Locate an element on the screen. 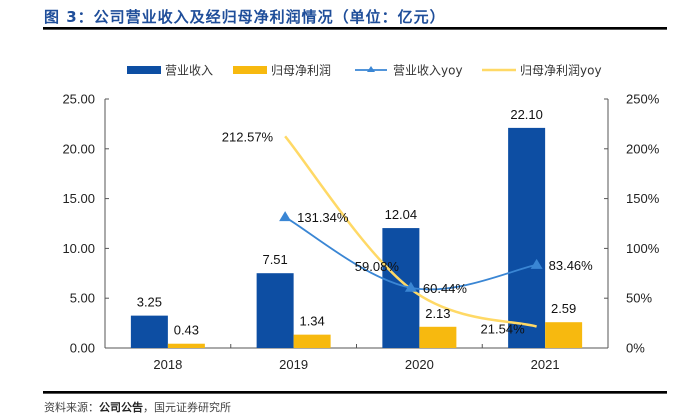 The image size is (674, 417). net-profit-yoy-label: 21.54% is located at coordinates (503, 329).